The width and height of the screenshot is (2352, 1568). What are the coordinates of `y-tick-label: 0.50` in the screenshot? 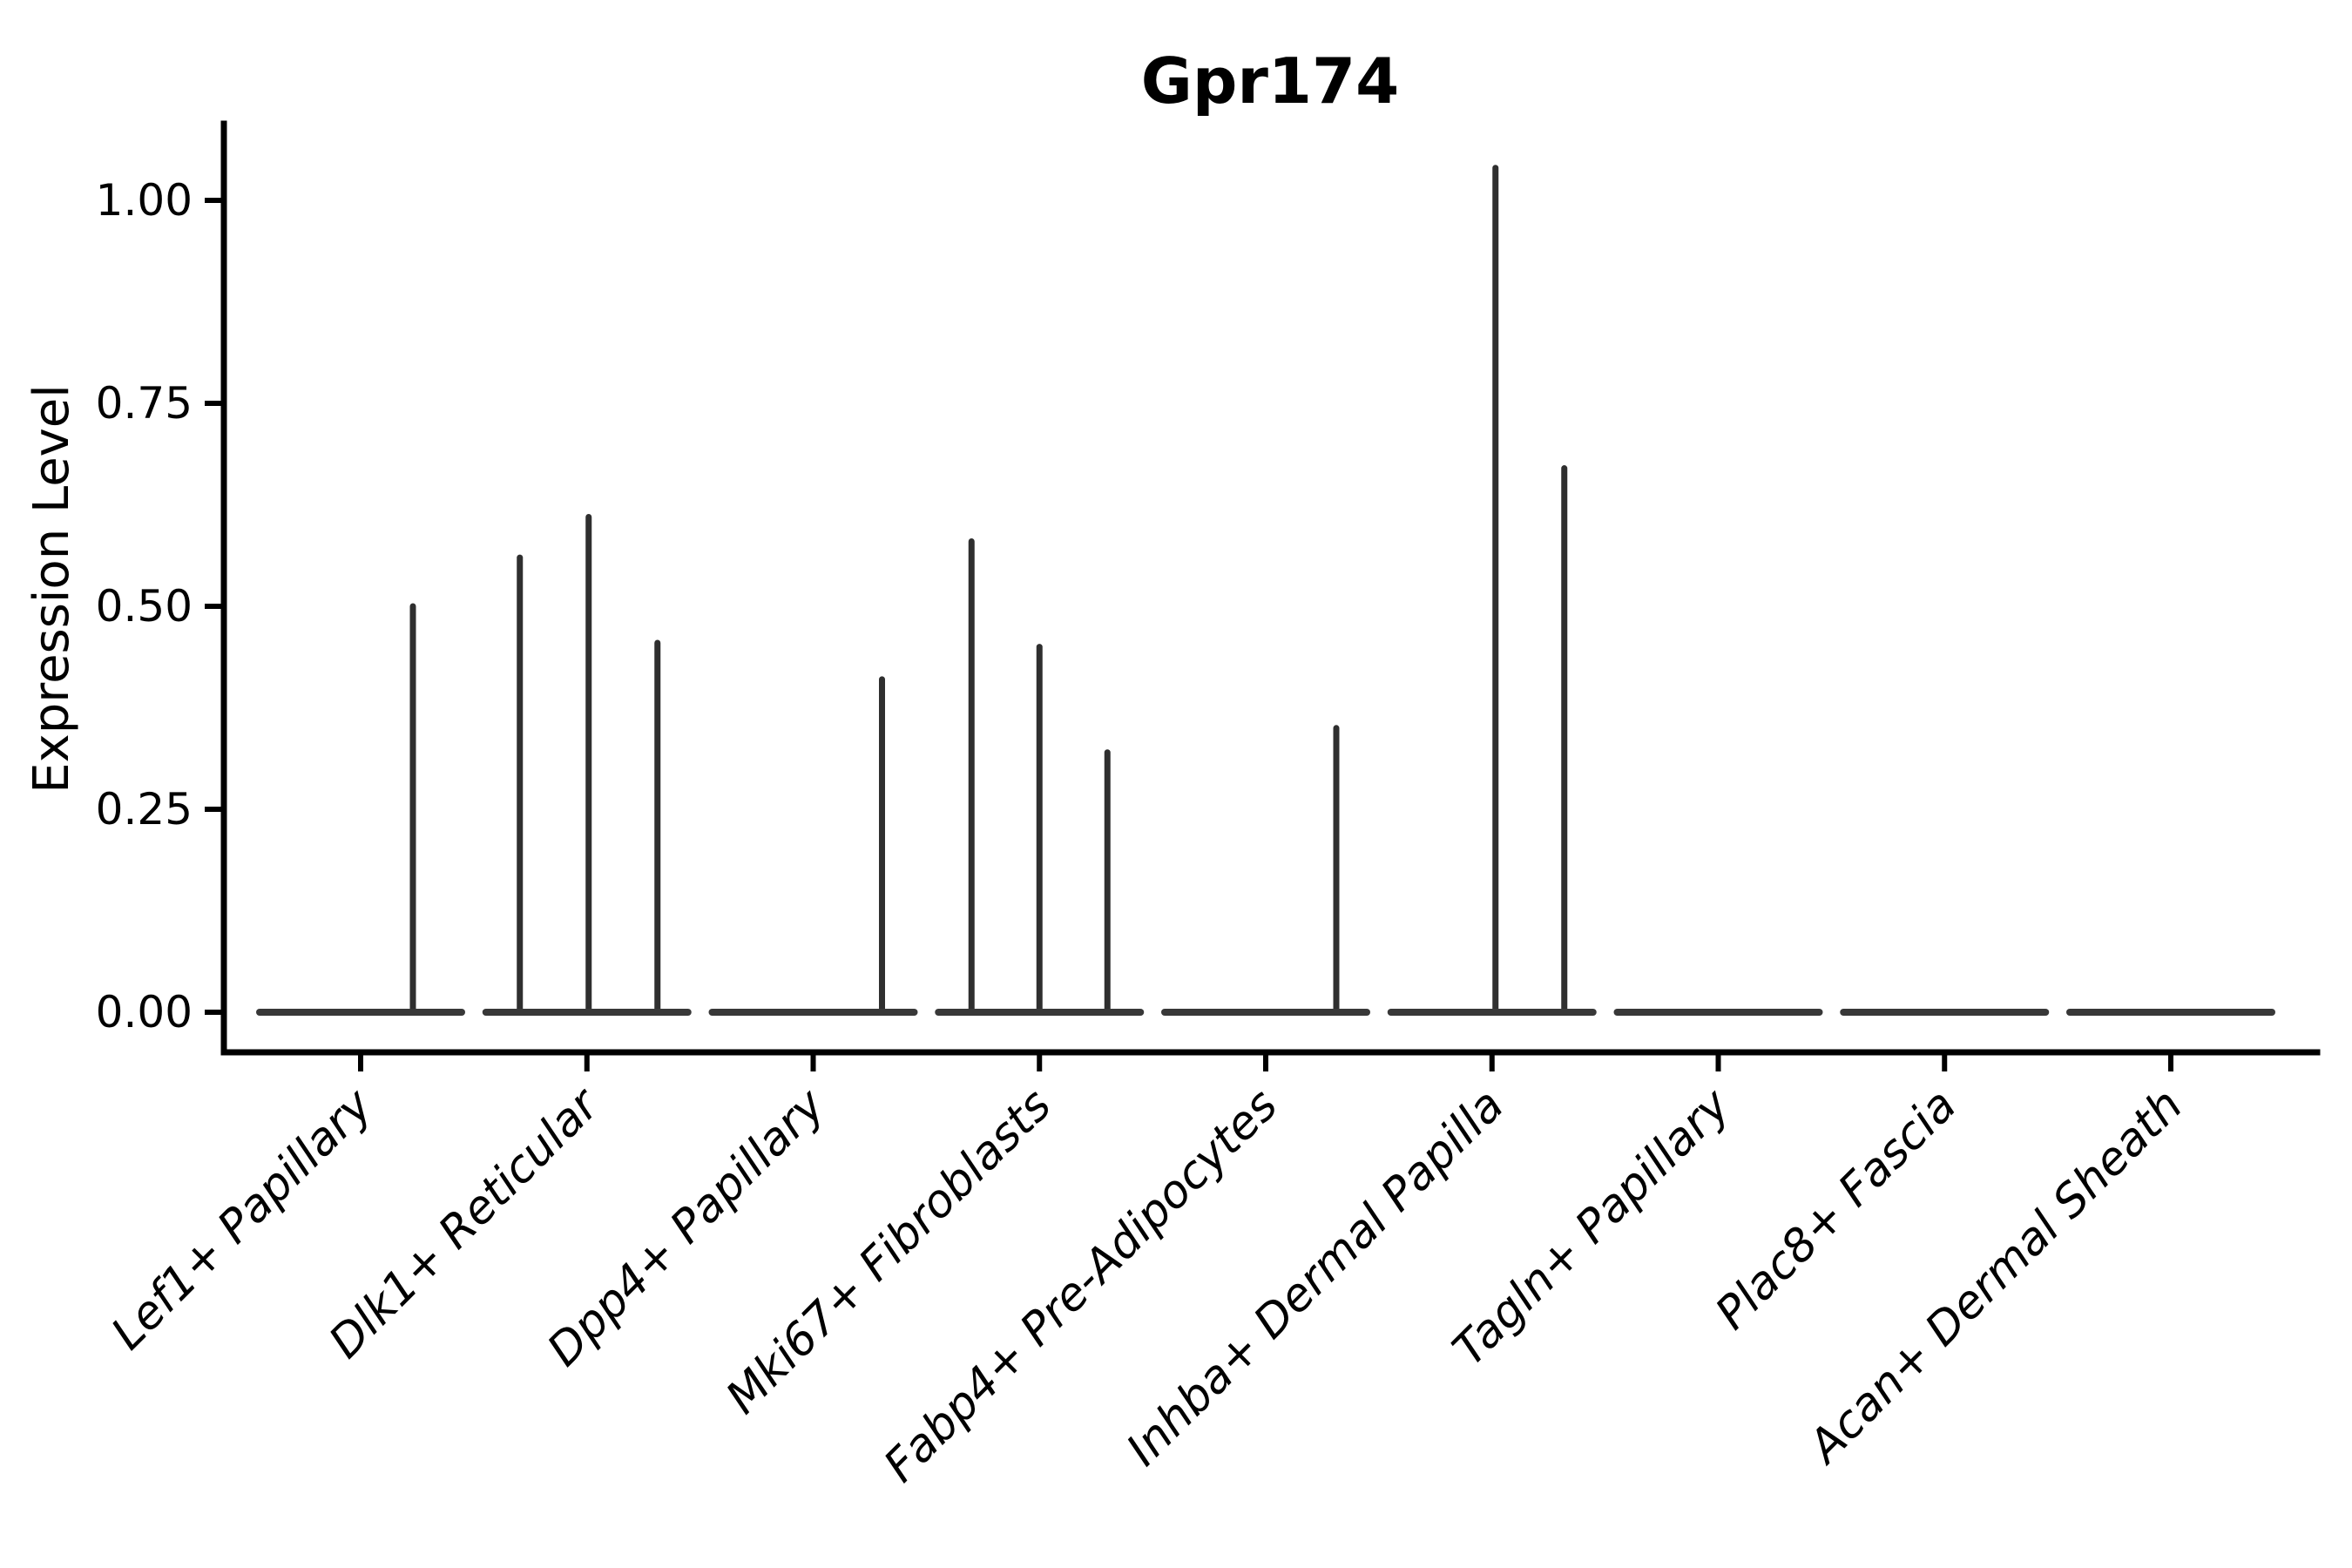 It's located at (145, 606).